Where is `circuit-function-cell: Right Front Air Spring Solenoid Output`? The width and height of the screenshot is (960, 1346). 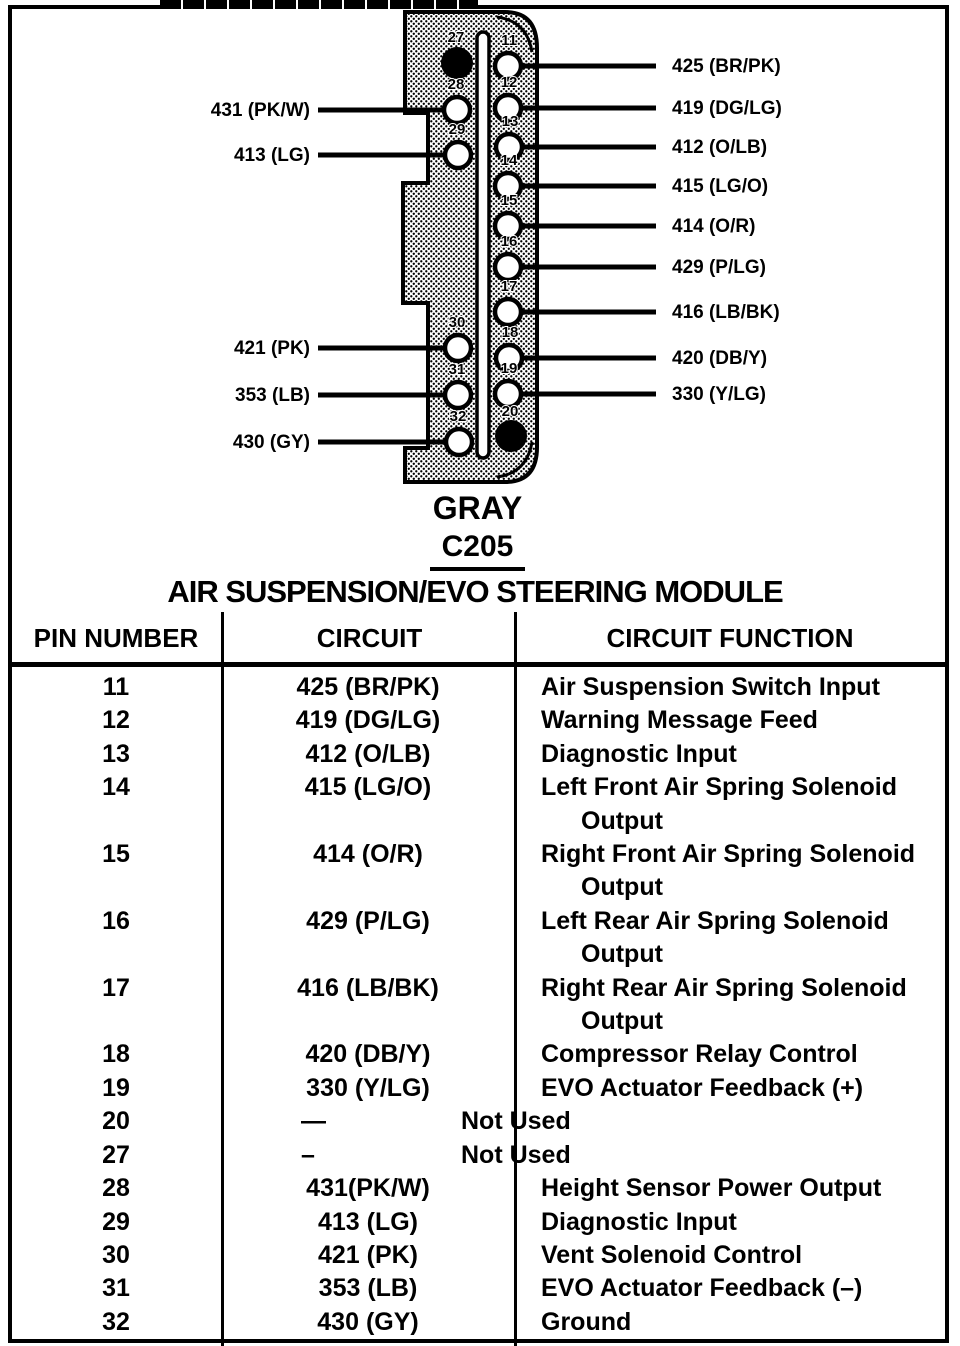
circuit-function-cell: Right Front Air Spring Solenoid Output is located at coordinates (730, 871).